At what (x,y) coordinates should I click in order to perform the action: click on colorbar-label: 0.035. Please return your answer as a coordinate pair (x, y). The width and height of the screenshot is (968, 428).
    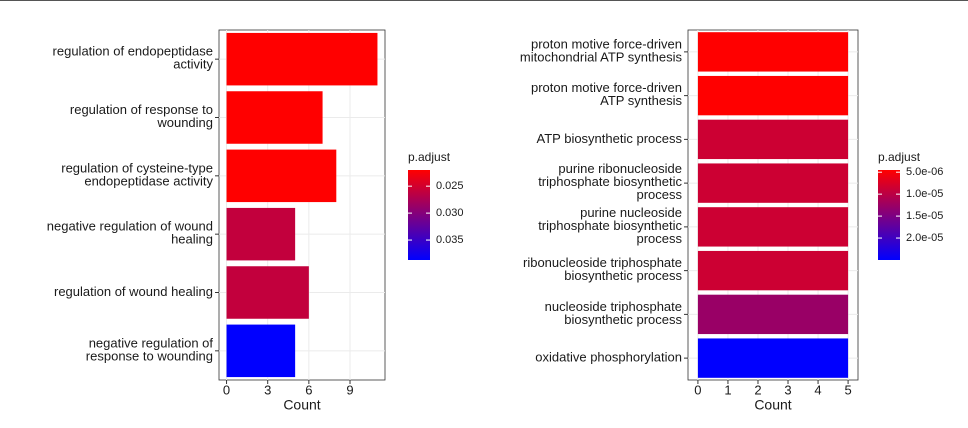
    Looking at the image, I should click on (450, 240).